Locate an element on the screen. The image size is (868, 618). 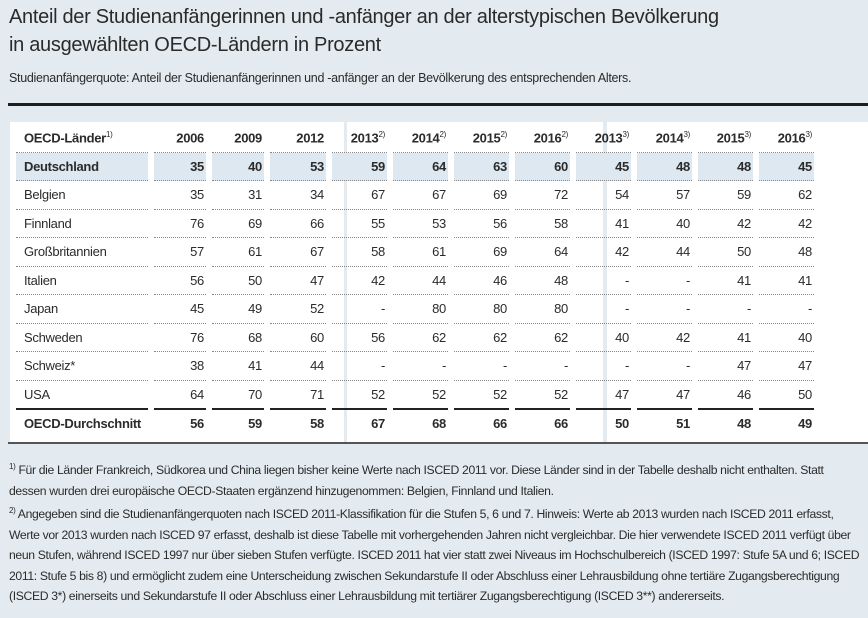
value-cell: 72 is located at coordinates (542, 195).